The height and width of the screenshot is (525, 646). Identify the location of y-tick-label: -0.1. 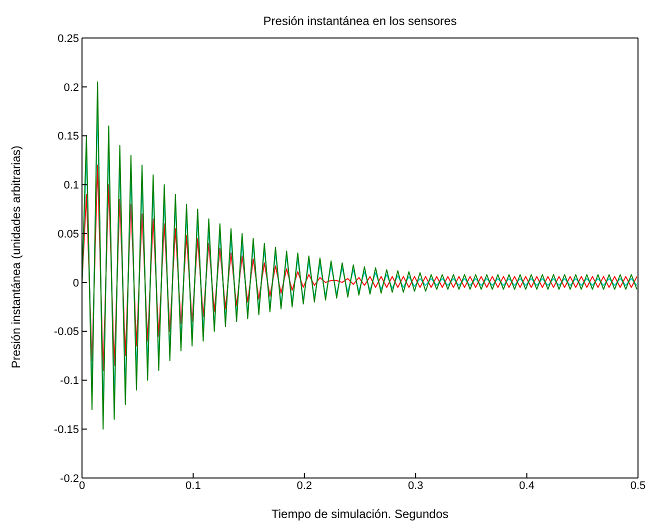
(69, 381).